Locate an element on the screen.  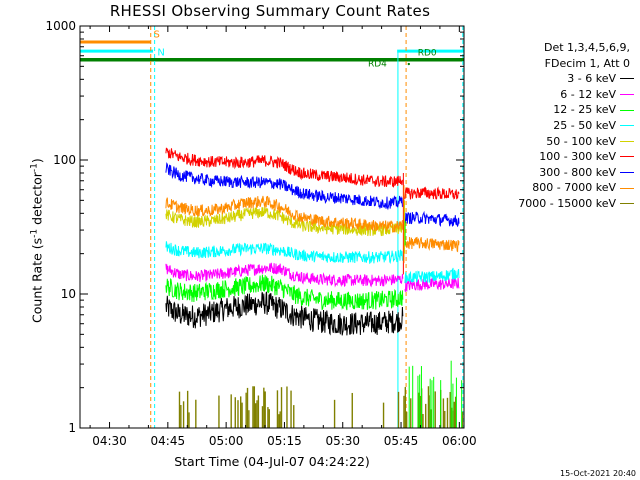
legend-item: 50 - 100 keV is located at coordinates (560, 142).